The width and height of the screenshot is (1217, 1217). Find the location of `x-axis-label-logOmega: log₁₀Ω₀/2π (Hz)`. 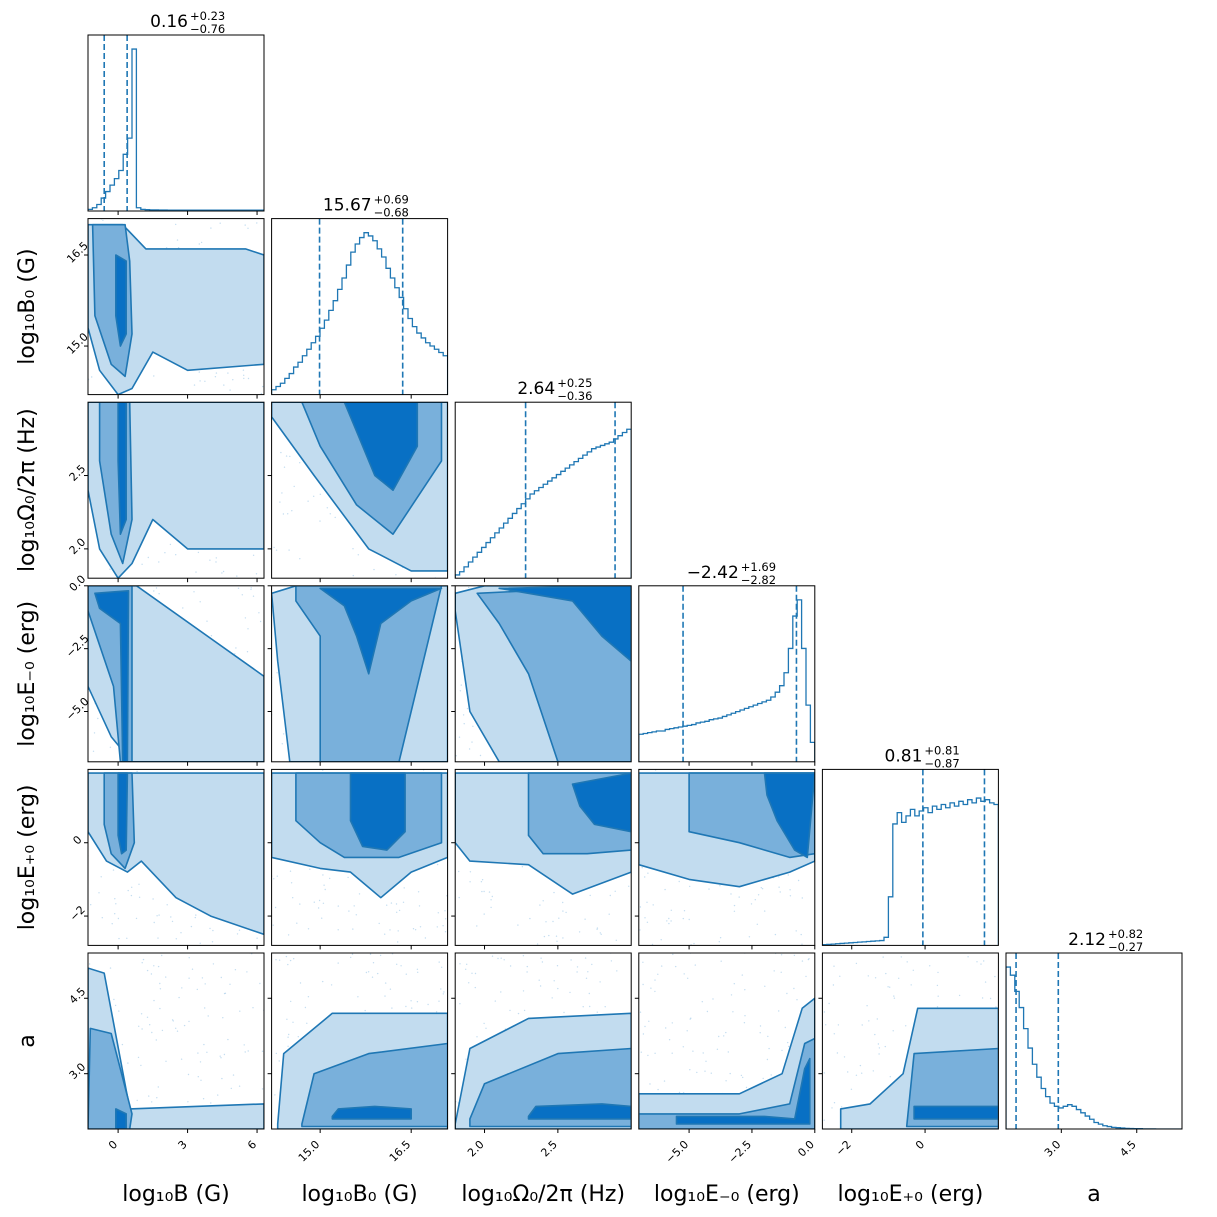

x-axis-label-logOmega: log₁₀Ω₀/2π (Hz) is located at coordinates (543, 1194).